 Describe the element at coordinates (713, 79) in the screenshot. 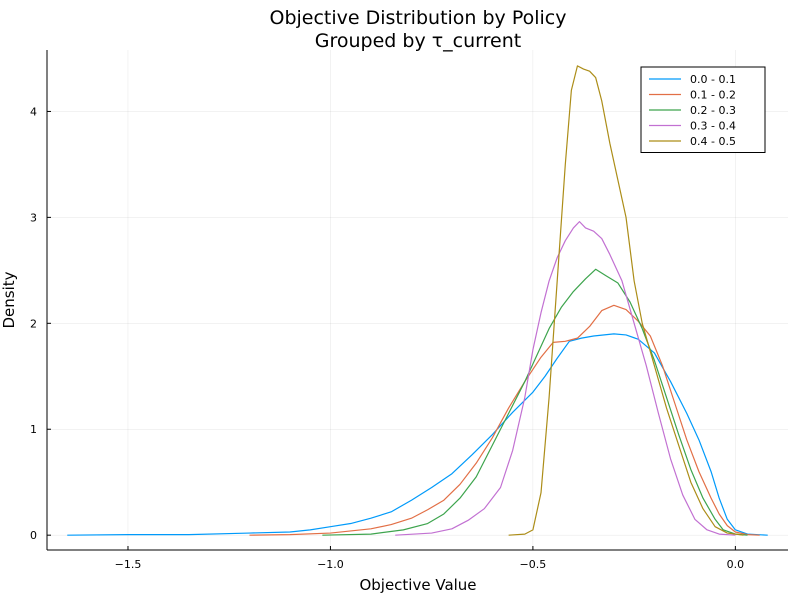

I see `legend-label: 0.0 - 0.1` at that location.